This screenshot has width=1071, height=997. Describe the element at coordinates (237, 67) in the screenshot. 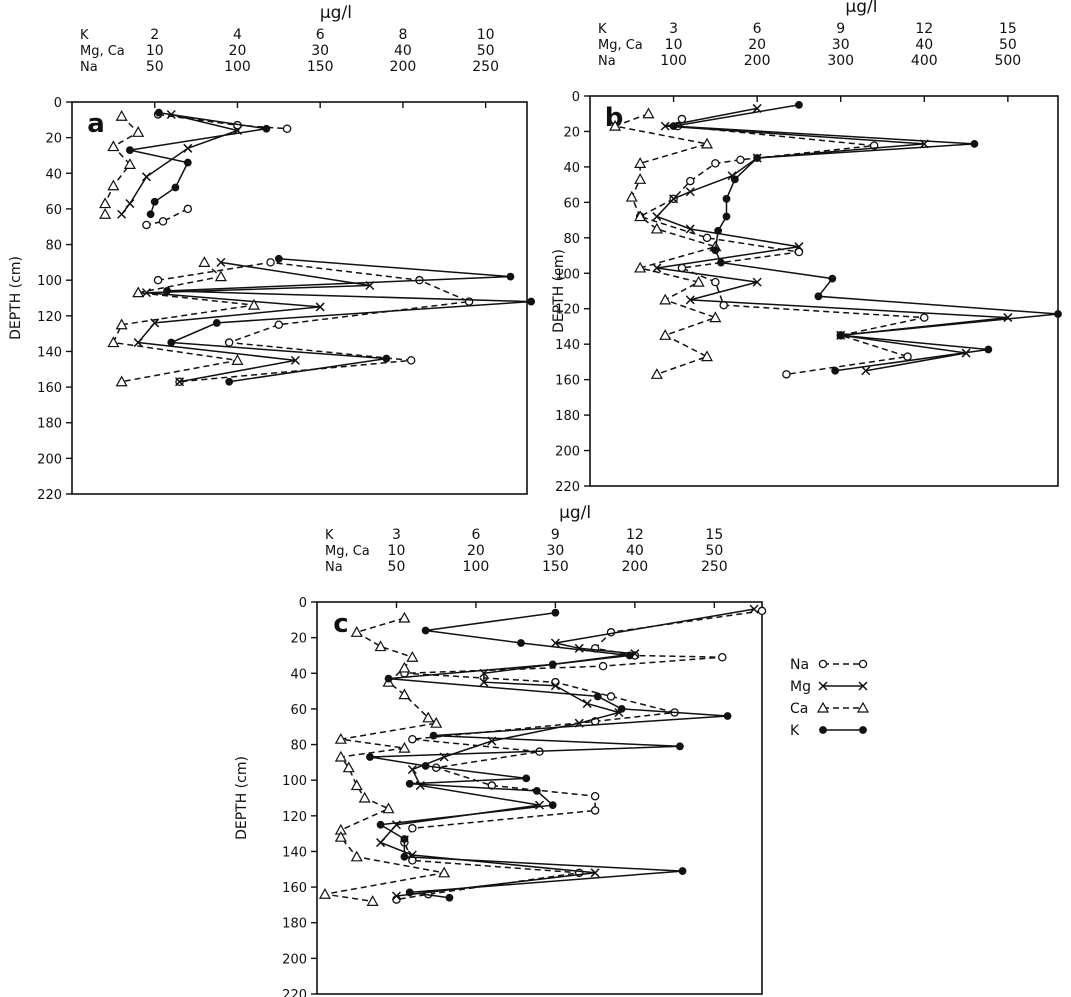

I see `scale-tick-label: 100` at that location.